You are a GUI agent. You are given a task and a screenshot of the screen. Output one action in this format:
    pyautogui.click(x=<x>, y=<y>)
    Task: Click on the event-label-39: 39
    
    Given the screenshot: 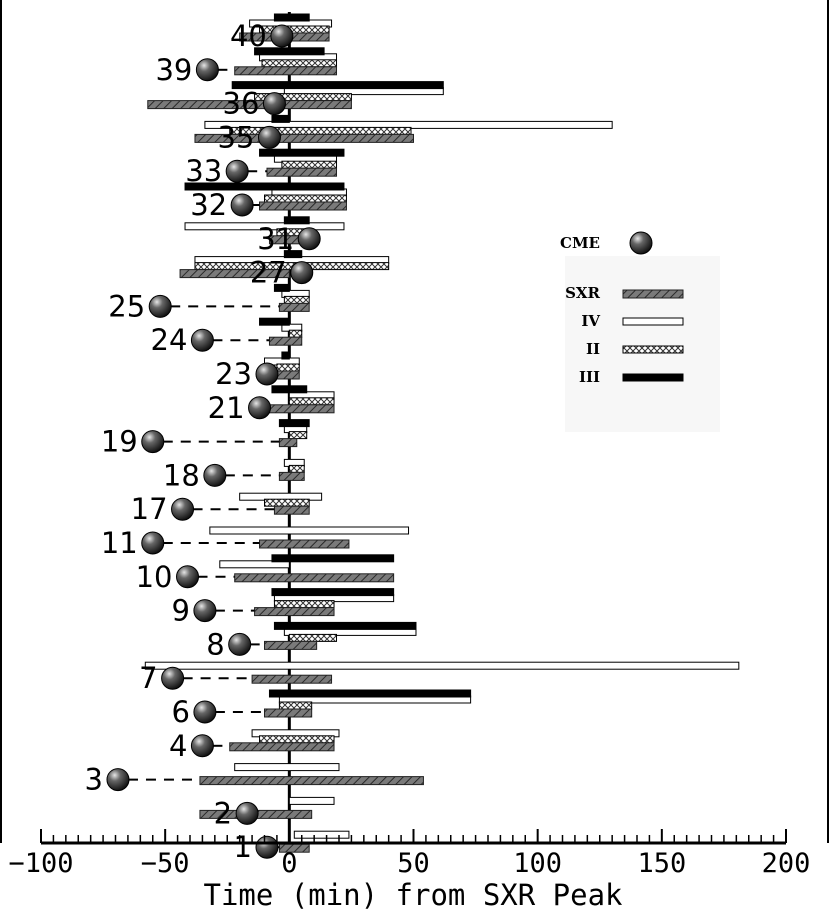 What is the action you would take?
    pyautogui.click(x=173, y=70)
    